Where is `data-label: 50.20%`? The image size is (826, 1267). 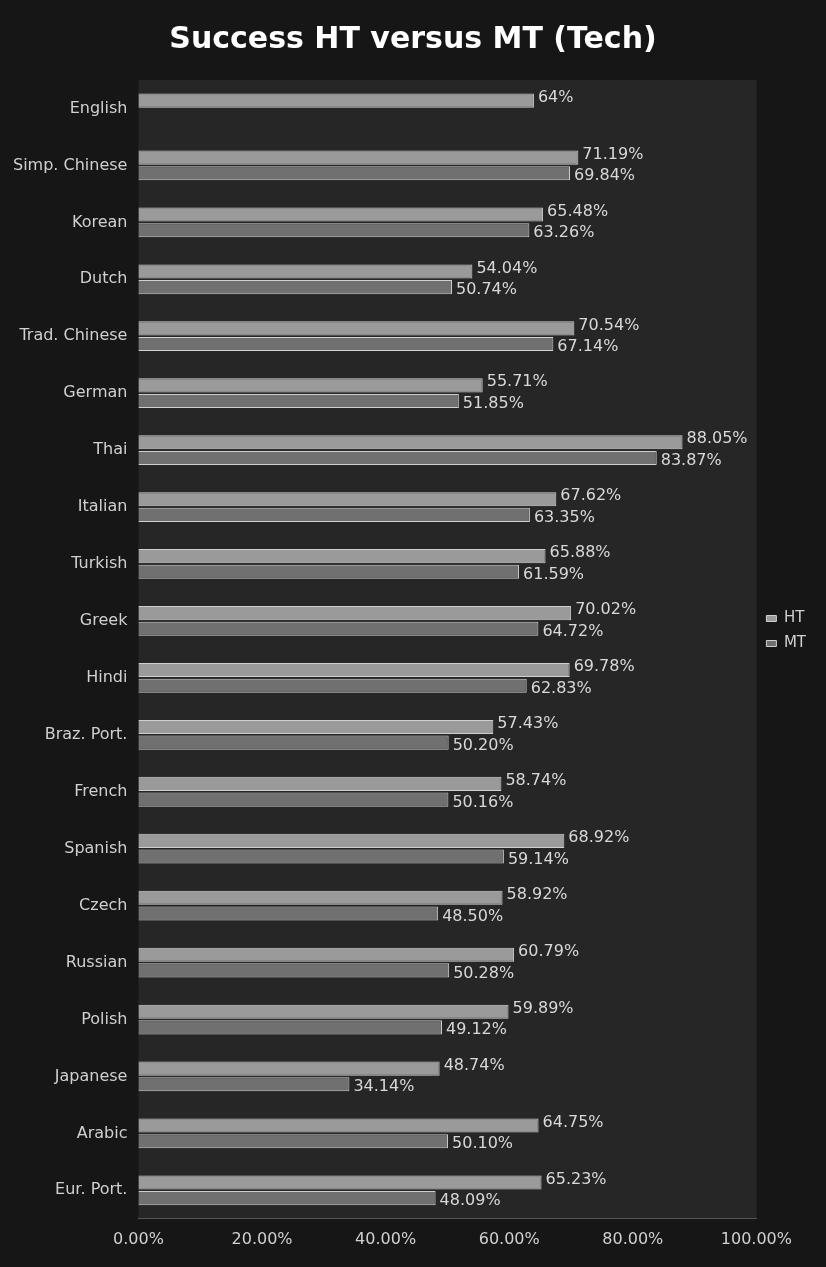 data-label: 50.20% is located at coordinates (483, 744).